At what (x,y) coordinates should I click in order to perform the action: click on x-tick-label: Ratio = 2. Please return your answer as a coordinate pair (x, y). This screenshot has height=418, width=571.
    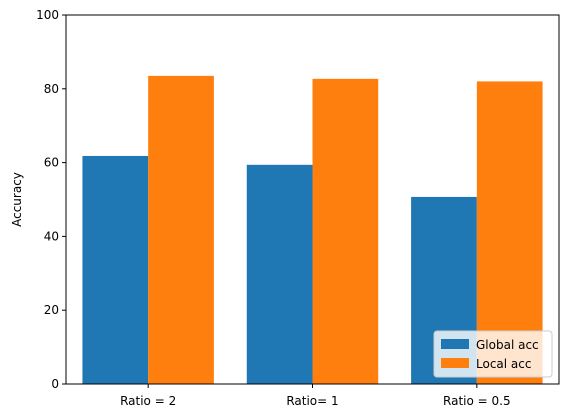
    Looking at the image, I should click on (148, 401).